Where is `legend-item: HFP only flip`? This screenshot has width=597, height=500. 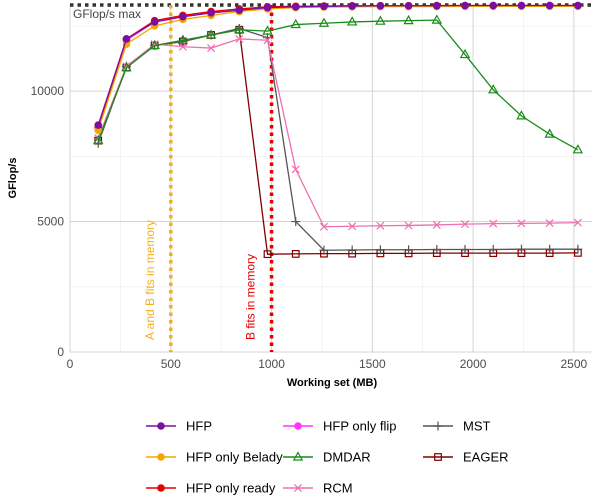 legend-item: HFP only flip is located at coordinates (339, 426).